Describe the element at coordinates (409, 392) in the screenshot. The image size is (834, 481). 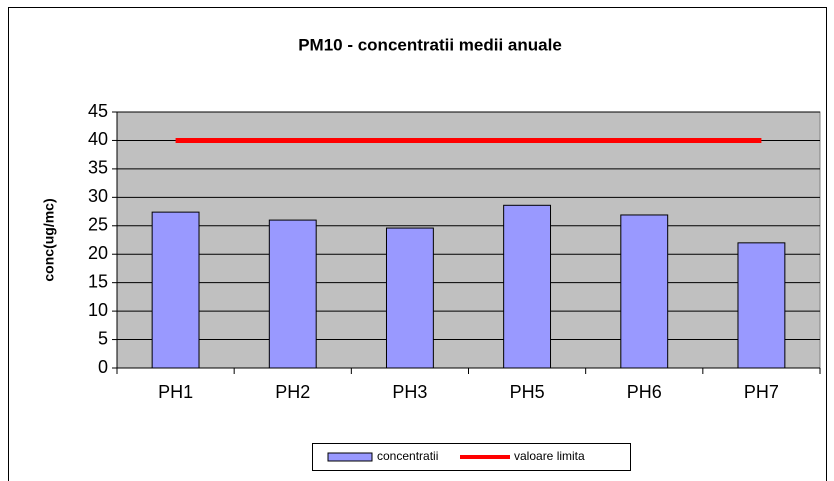
I see `x-tick-label: PH3` at that location.